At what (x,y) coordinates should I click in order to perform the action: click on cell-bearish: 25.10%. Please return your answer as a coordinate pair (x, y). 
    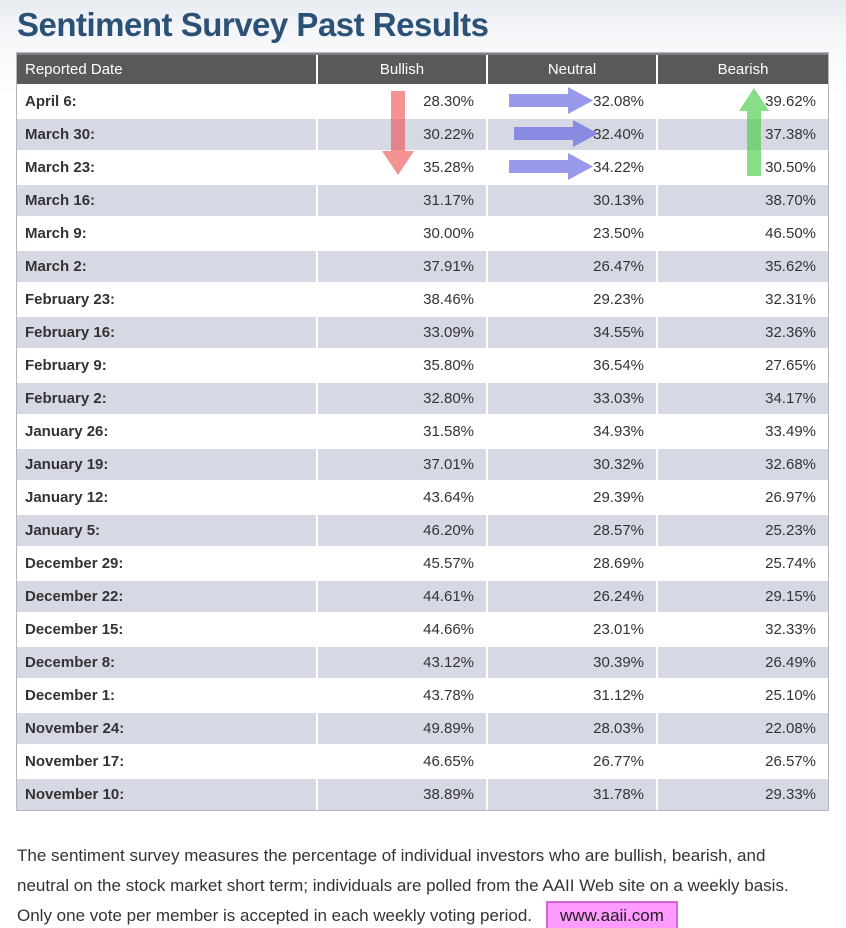
    Looking at the image, I should click on (742, 695).